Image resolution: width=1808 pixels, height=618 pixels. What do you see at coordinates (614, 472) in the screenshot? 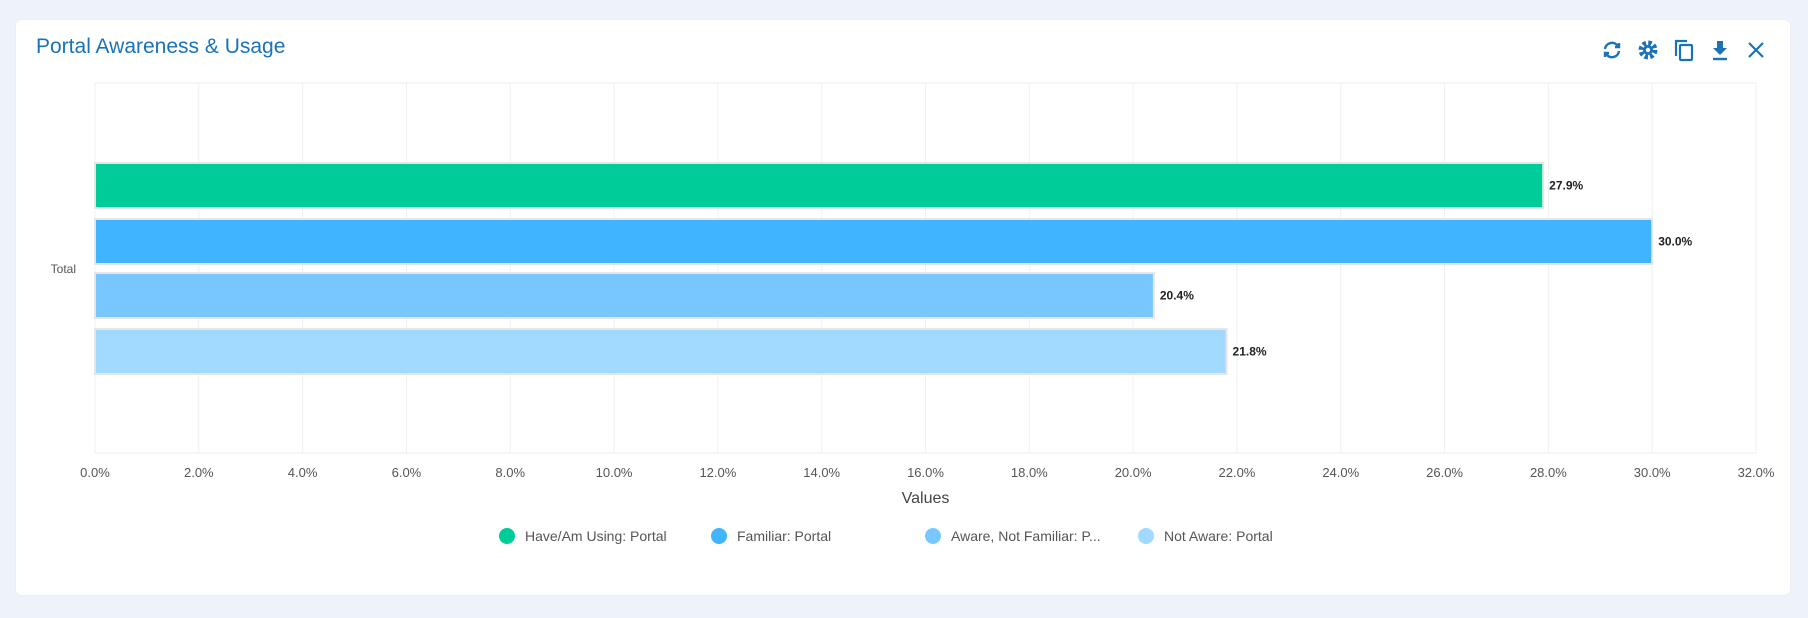
I see `x-tick-label: 10.0%` at bounding box center [614, 472].